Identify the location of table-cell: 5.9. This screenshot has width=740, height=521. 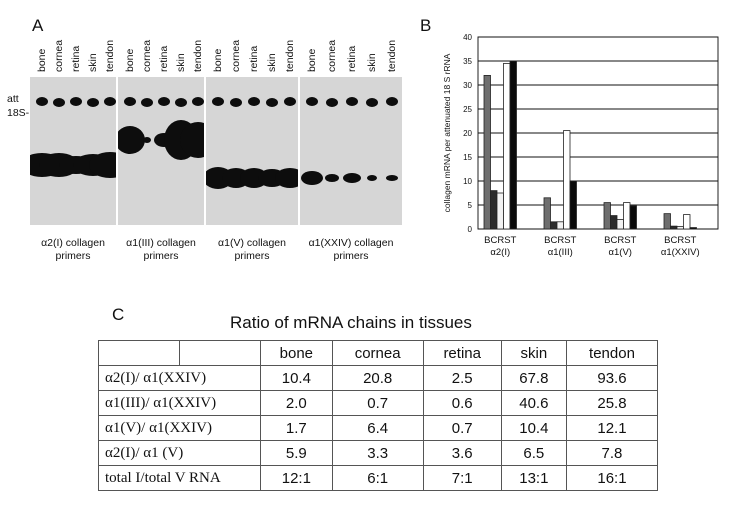
(296, 453).